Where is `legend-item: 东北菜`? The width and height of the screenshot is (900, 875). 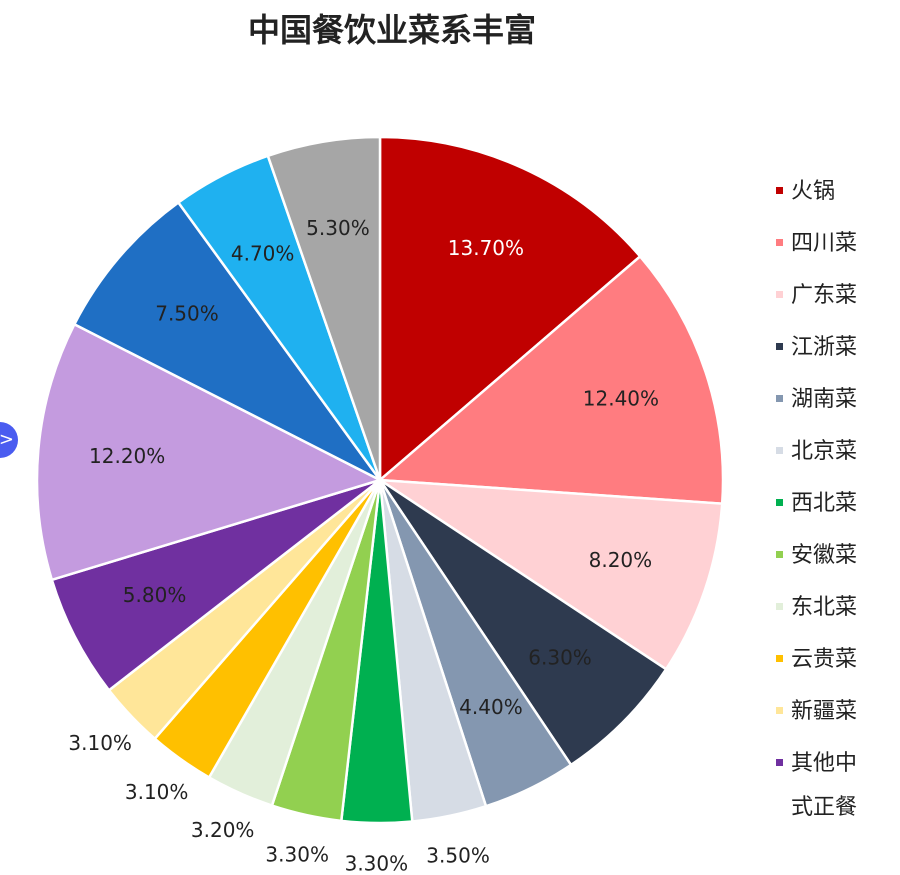
legend-item: 东北菜 is located at coordinates (821, 612).